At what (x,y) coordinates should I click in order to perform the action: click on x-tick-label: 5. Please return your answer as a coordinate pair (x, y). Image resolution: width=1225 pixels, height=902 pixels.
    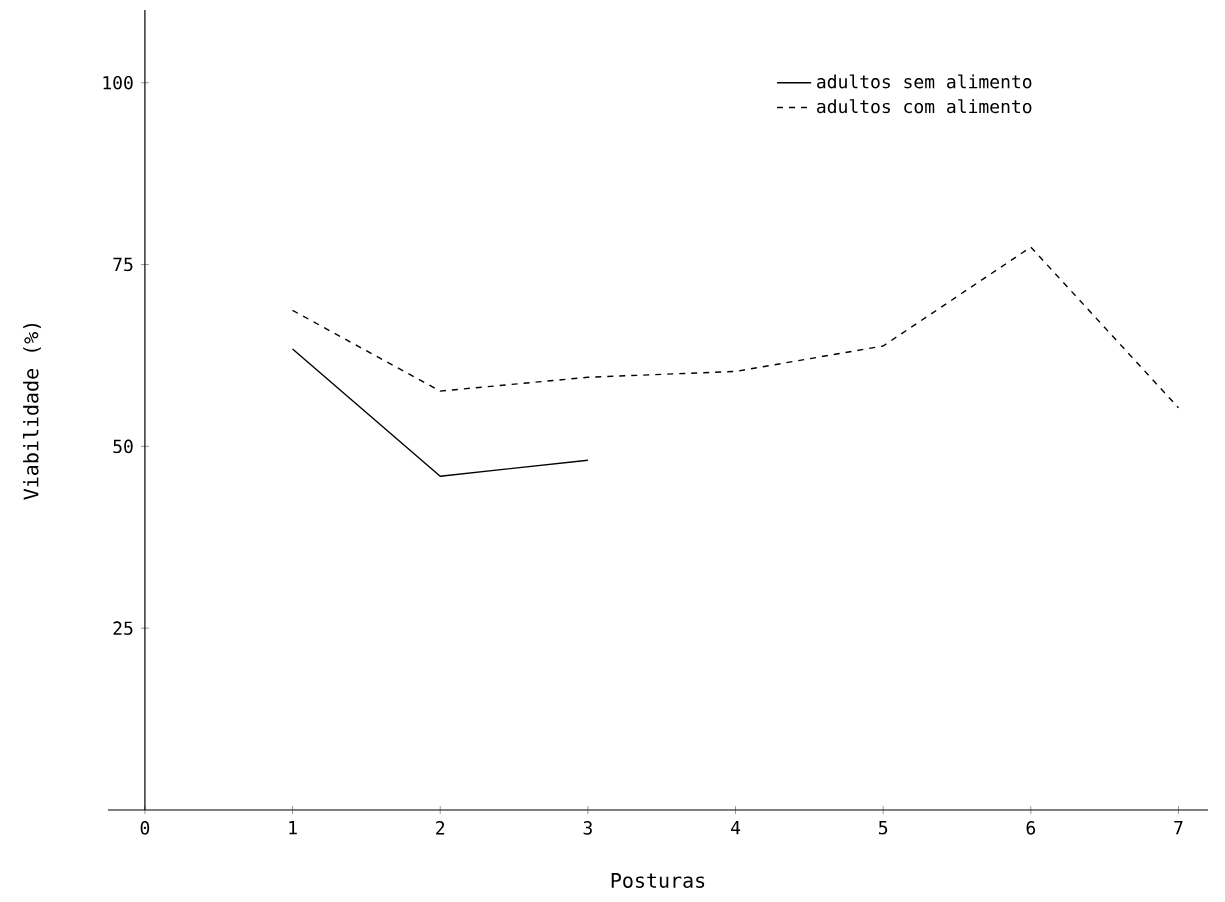
    Looking at the image, I should click on (883, 828).